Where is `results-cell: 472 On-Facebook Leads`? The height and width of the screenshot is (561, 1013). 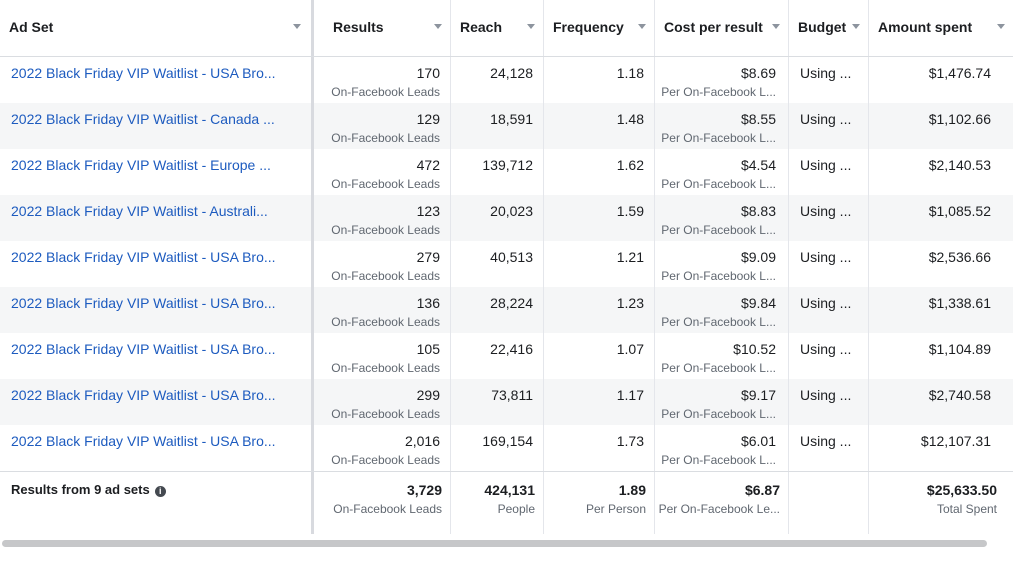
results-cell: 472 On-Facebook Leads is located at coordinates (382, 172).